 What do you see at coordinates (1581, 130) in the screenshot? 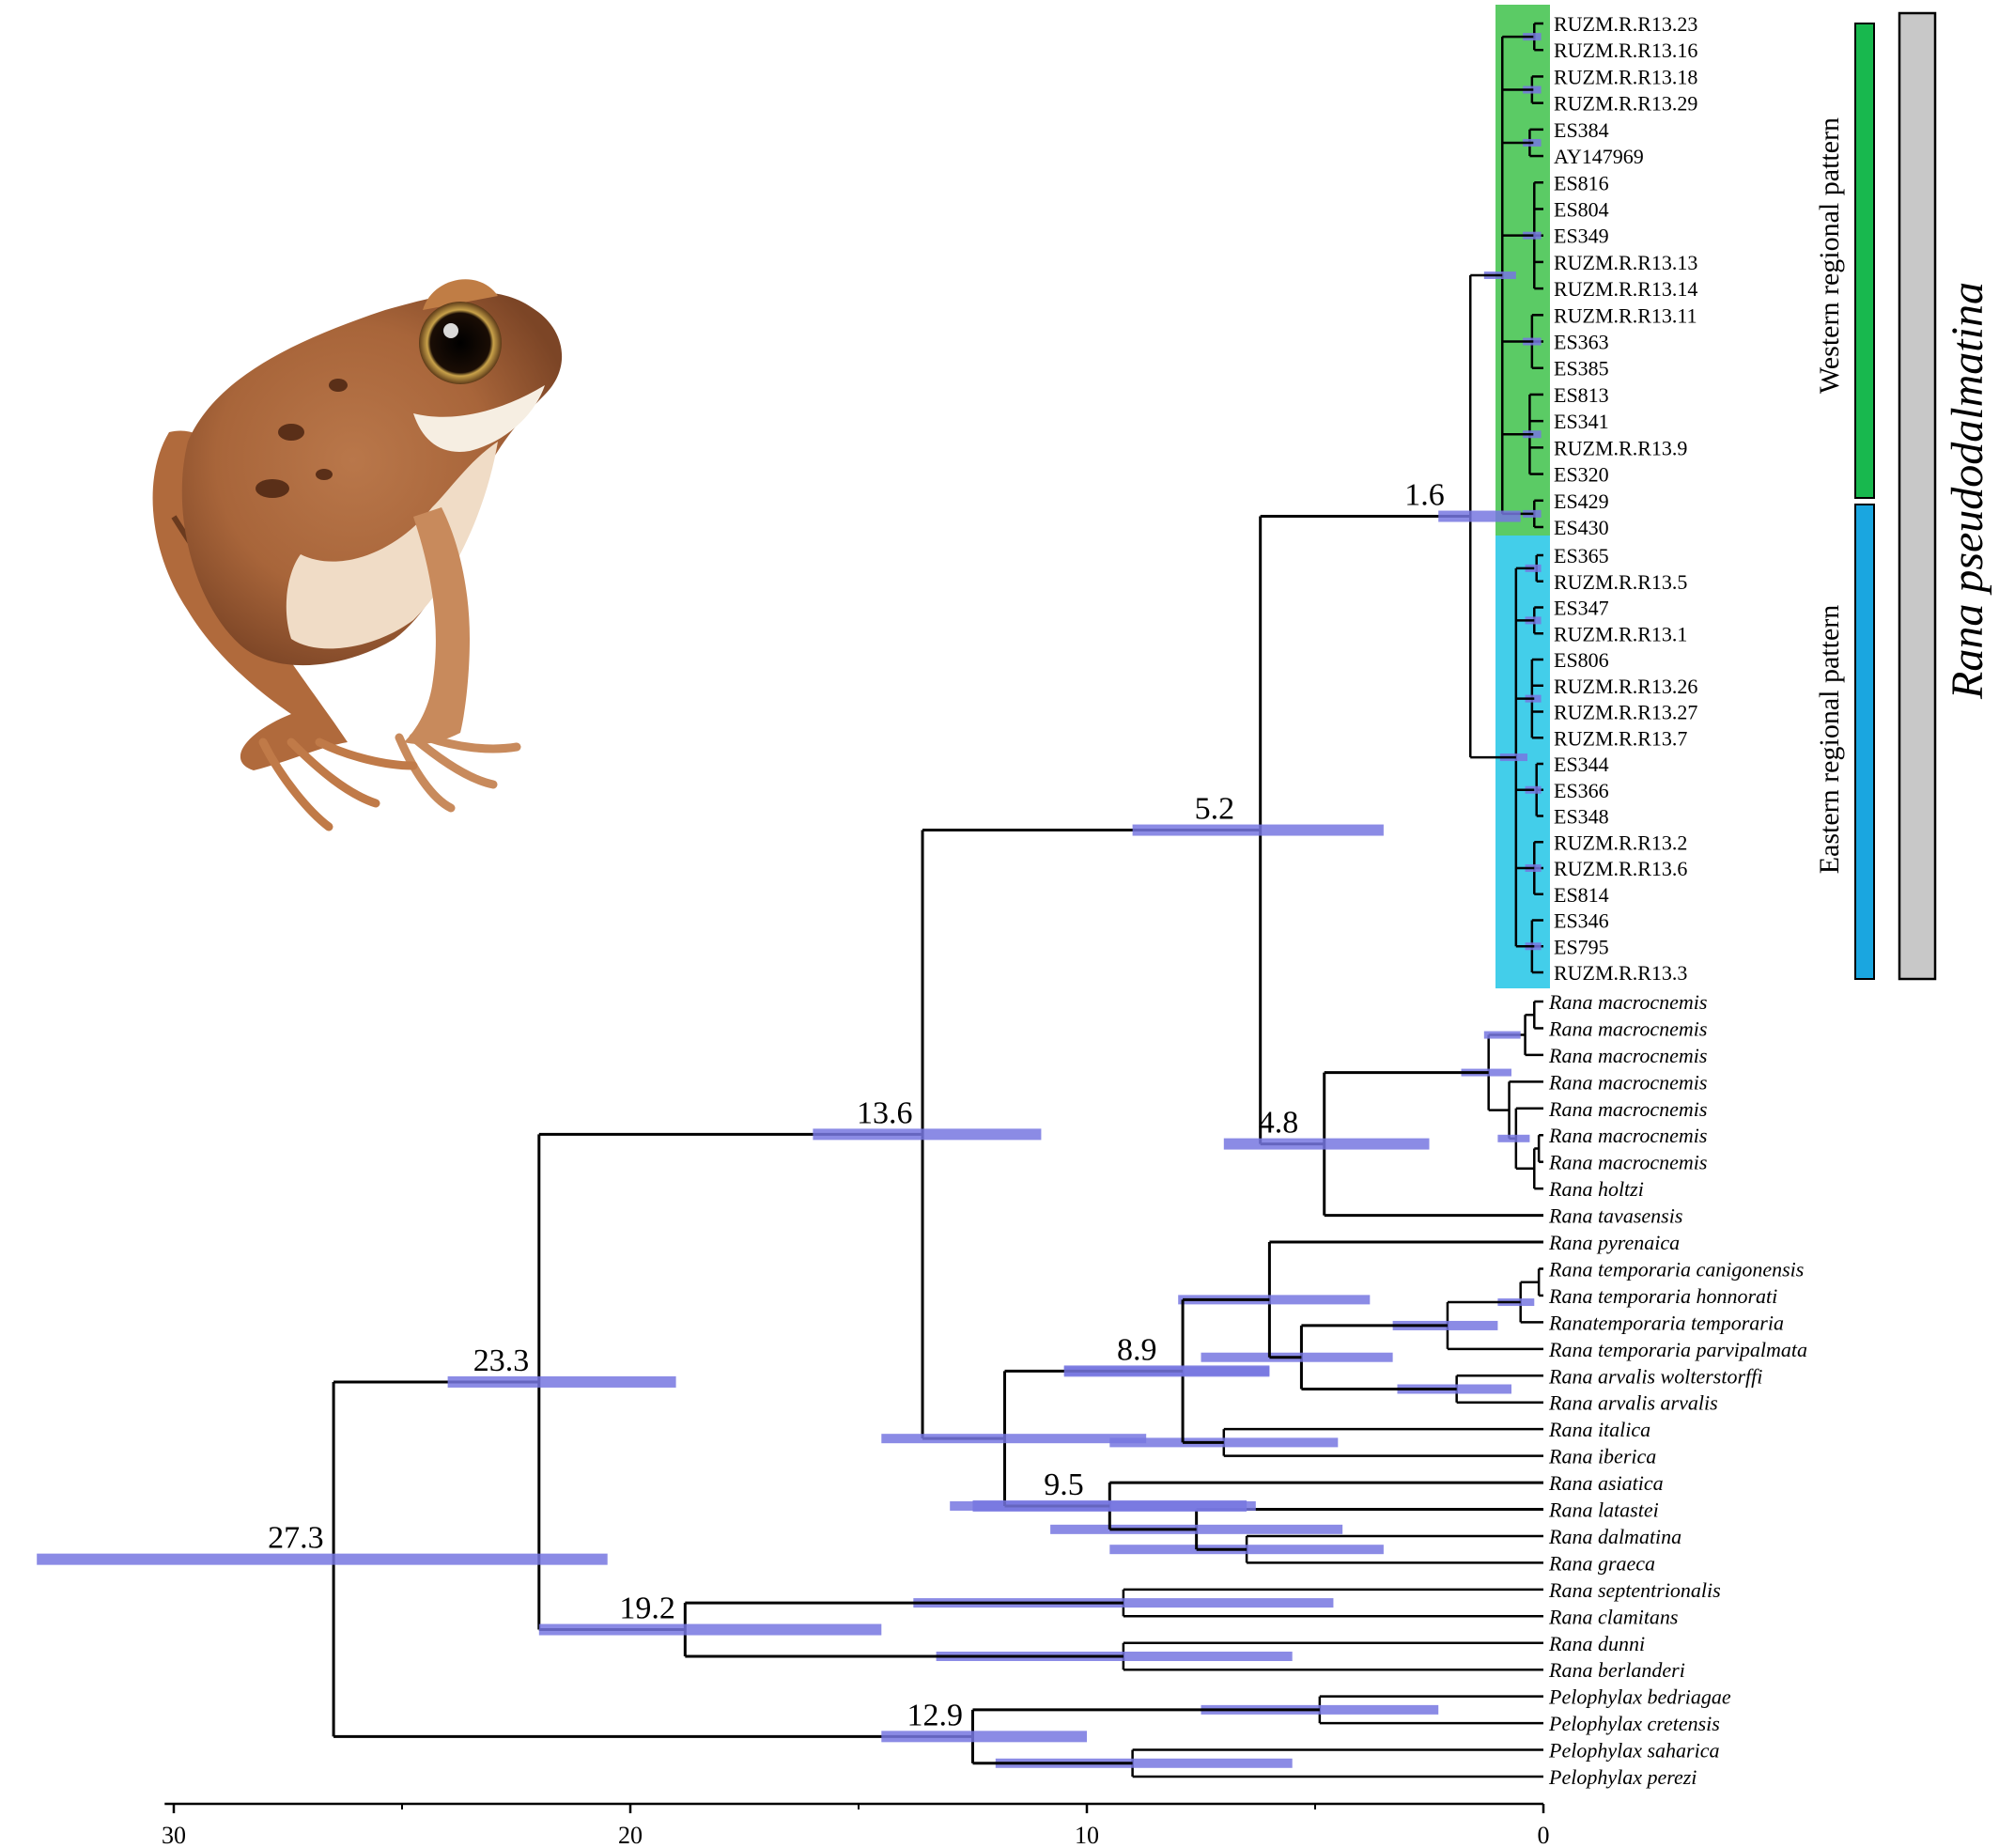
I see `tip-label-western: ES384` at bounding box center [1581, 130].